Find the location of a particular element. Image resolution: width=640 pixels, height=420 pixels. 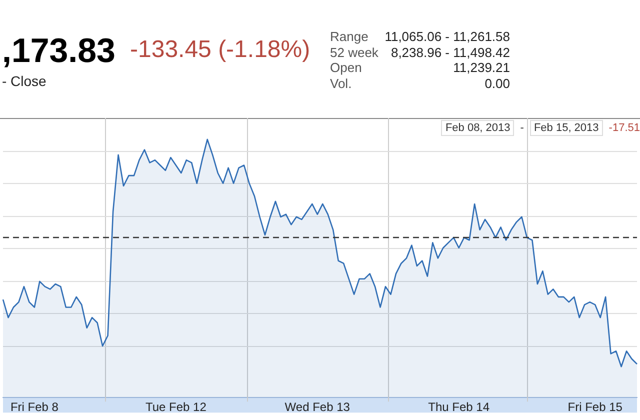

text: Open is located at coordinates (346, 68).